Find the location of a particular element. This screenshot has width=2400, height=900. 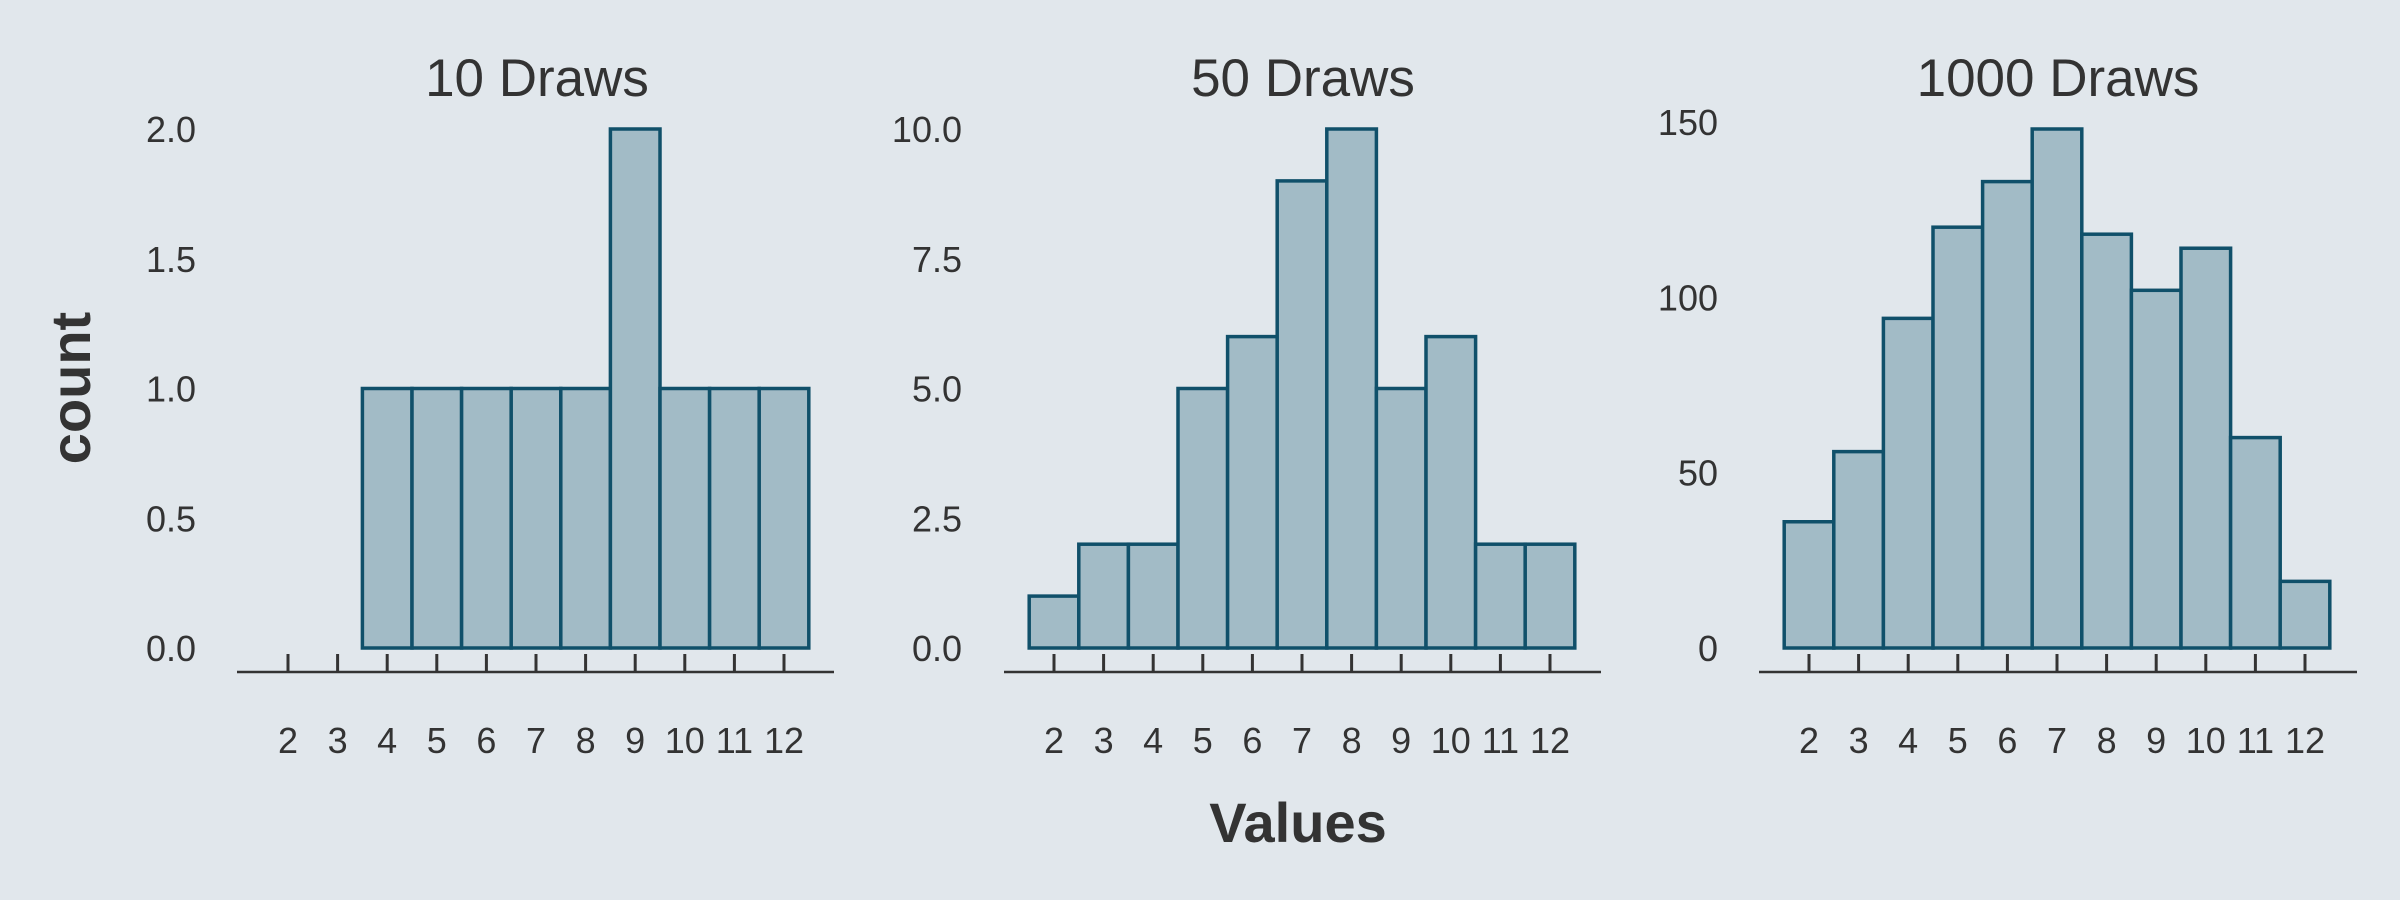

y-tick-label: 2.5 is located at coordinates (937, 518).